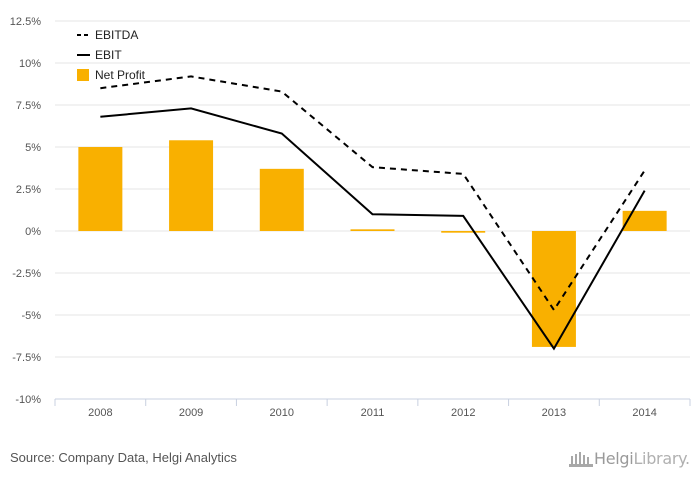 This screenshot has height=483, width=700. Describe the element at coordinates (282, 413) in the screenshot. I see `x-tick-label: 2010` at that location.